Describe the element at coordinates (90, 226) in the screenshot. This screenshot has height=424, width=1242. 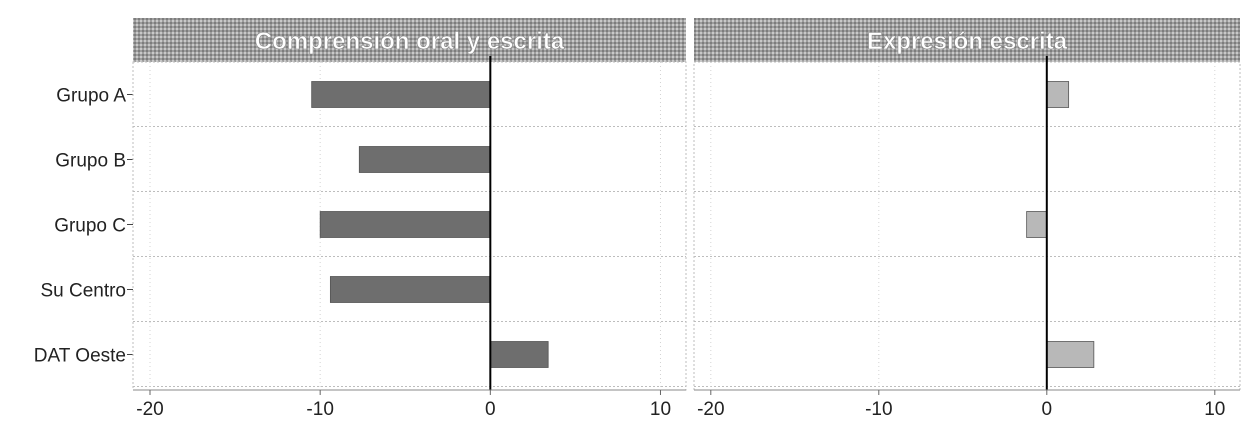
I see `category-label: Grupo C` at that location.